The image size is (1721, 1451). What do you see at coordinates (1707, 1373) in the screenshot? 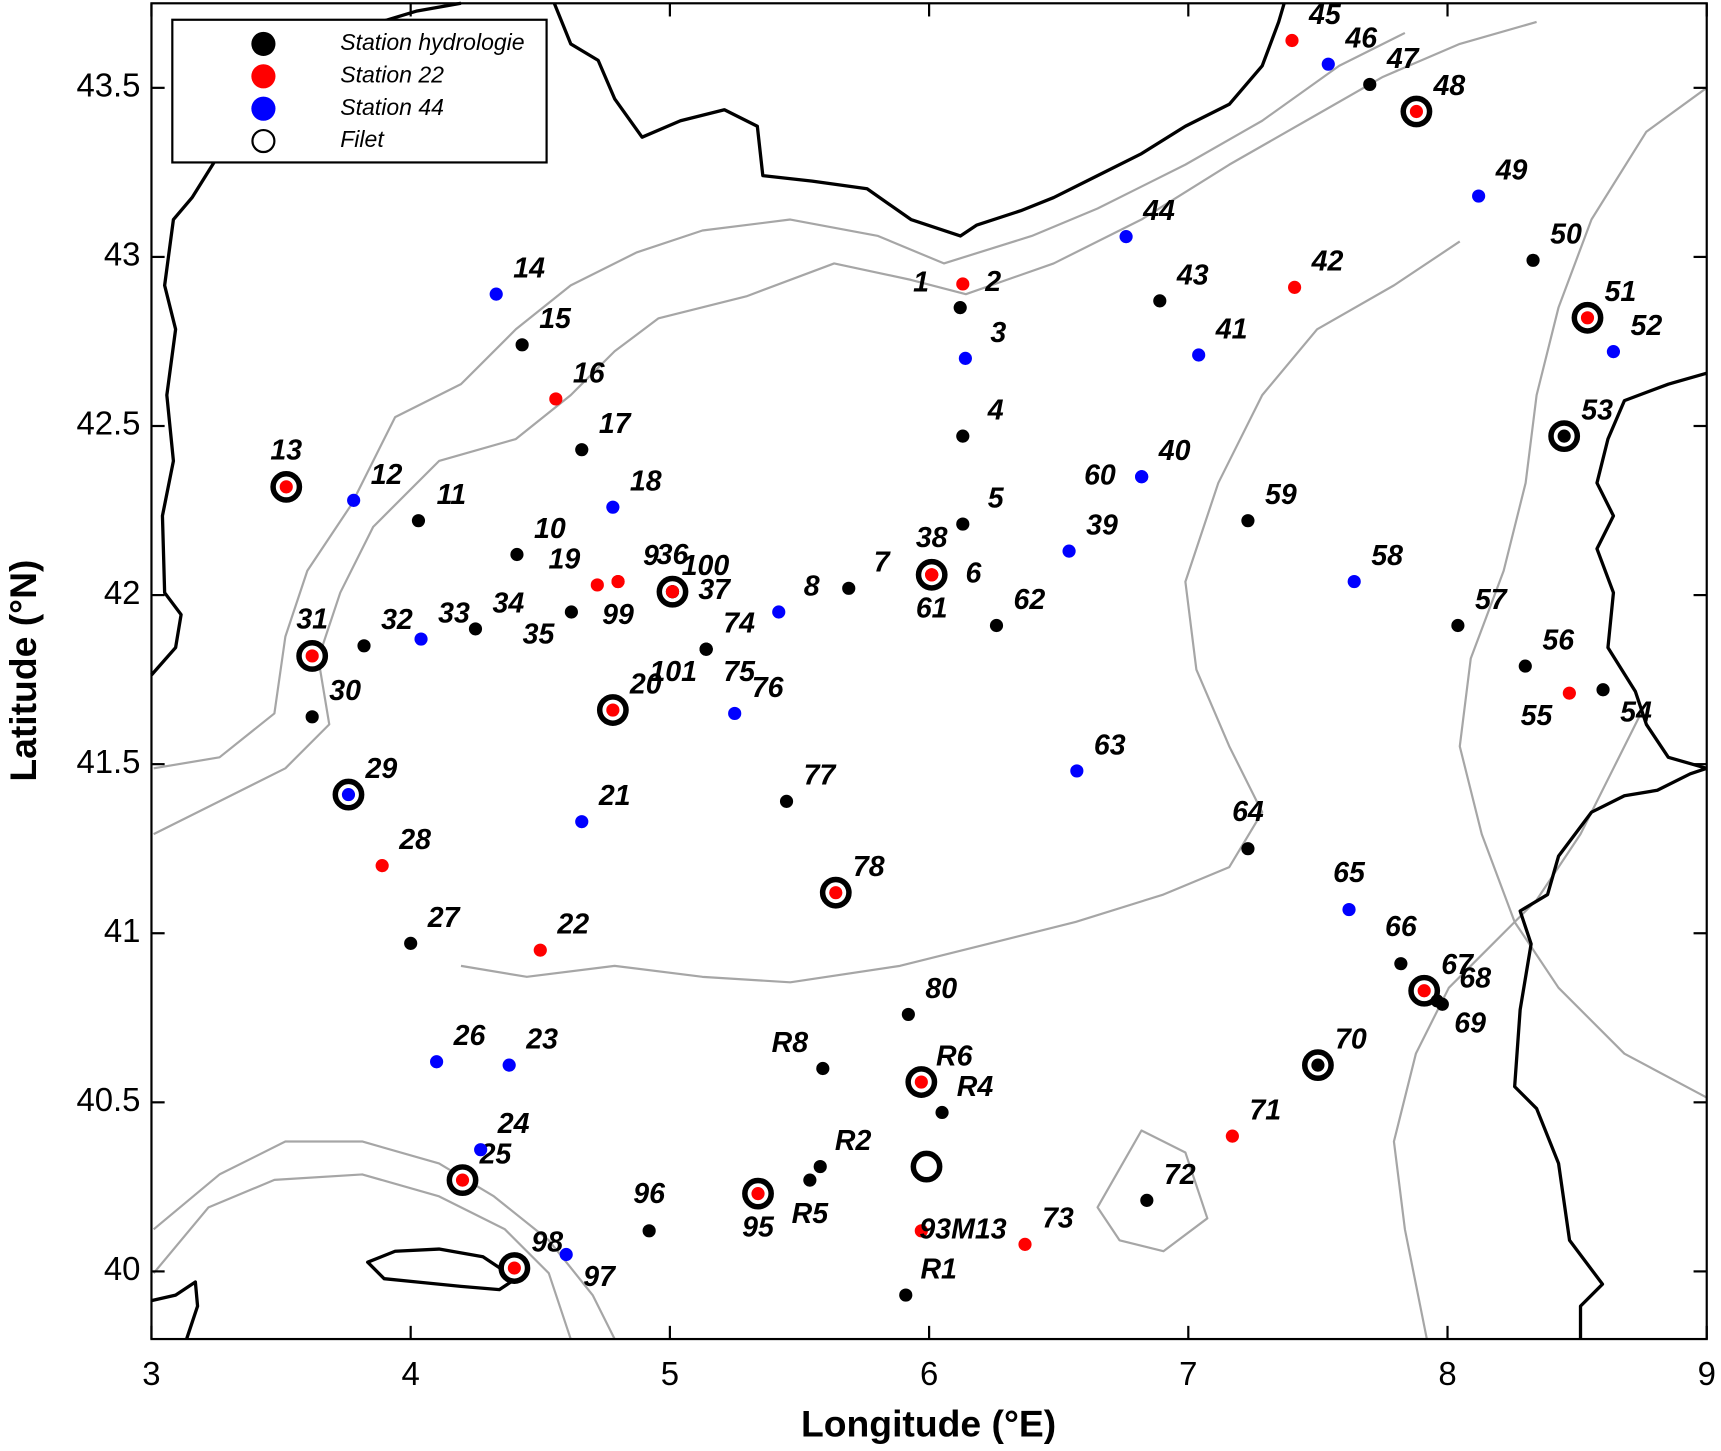
I see `x-tick-label: 9` at bounding box center [1707, 1373].